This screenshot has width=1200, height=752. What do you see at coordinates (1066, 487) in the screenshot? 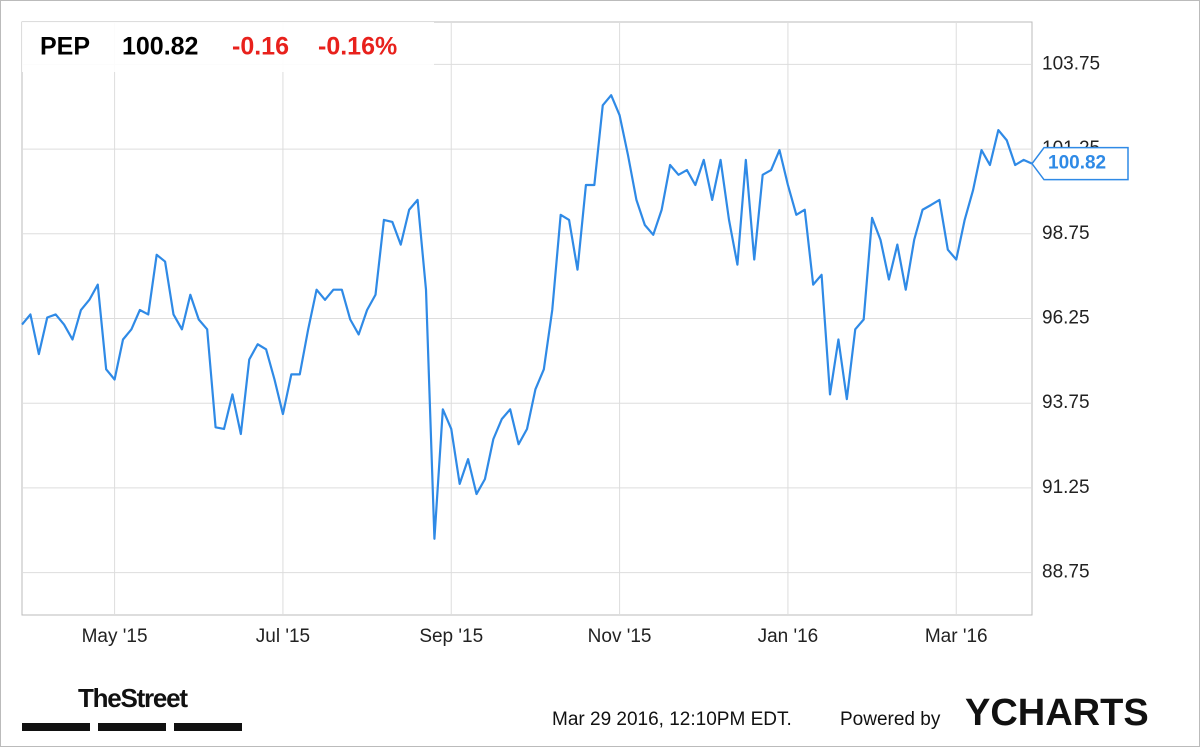
I see `y-tick-label: 91.25` at bounding box center [1066, 487].